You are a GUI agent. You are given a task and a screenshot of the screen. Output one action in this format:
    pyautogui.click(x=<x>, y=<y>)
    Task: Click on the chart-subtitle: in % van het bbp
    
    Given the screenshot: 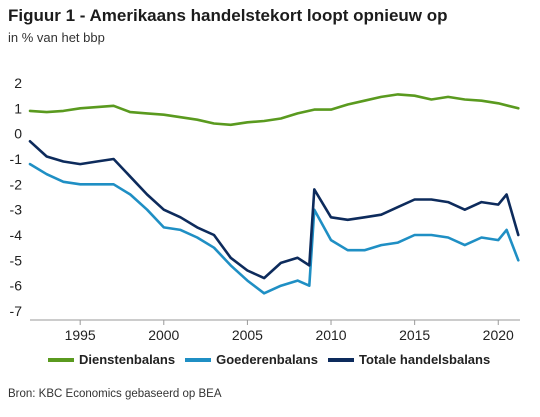 What is the action you would take?
    pyautogui.click(x=56, y=37)
    